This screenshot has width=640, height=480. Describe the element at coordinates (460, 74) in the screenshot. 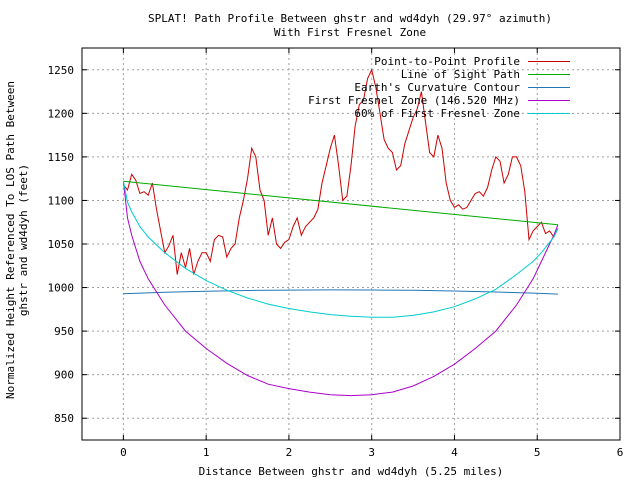

I see `legend-label: Line of Sight Path` at that location.